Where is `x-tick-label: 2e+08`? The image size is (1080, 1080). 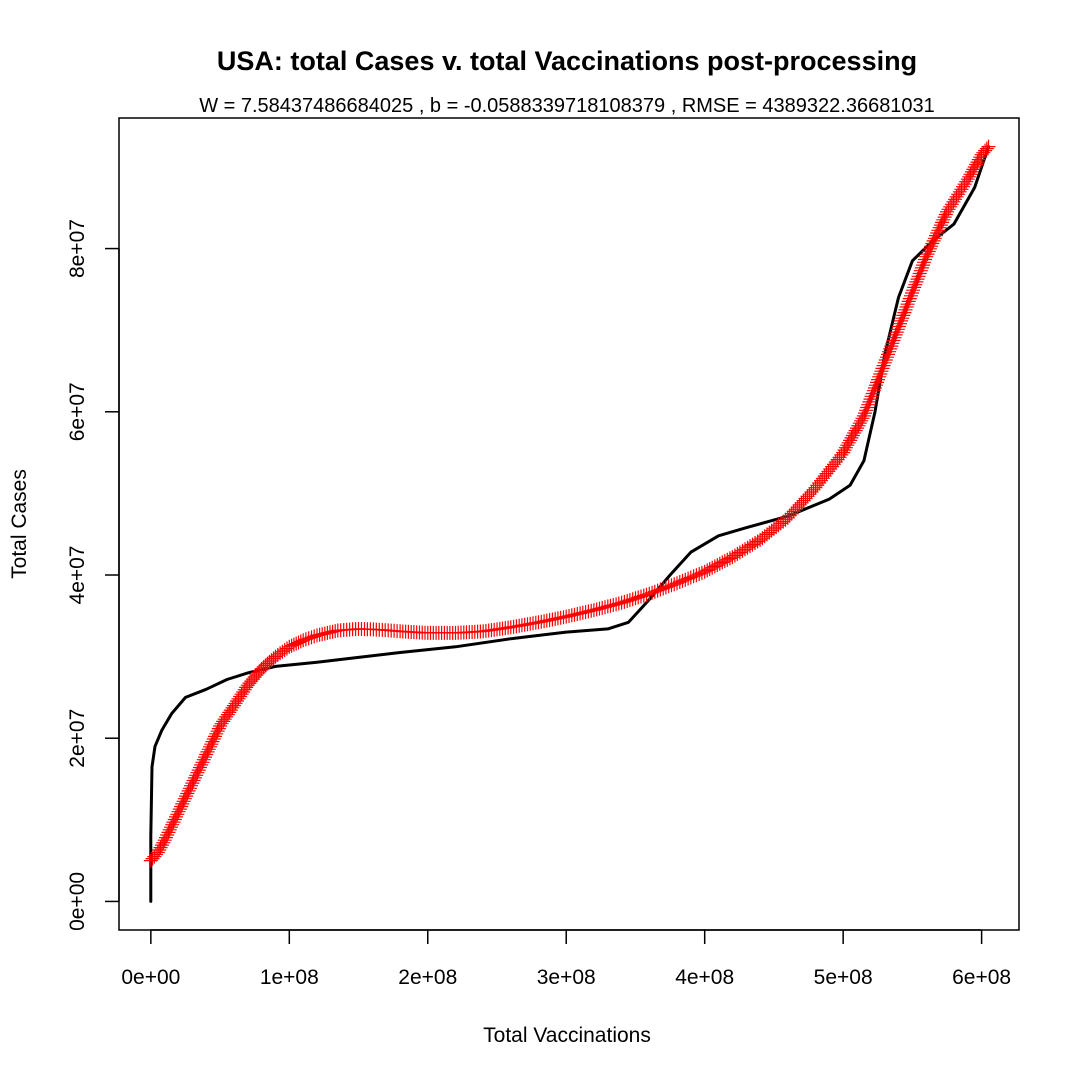 x-tick-label: 2e+08 is located at coordinates (427, 977).